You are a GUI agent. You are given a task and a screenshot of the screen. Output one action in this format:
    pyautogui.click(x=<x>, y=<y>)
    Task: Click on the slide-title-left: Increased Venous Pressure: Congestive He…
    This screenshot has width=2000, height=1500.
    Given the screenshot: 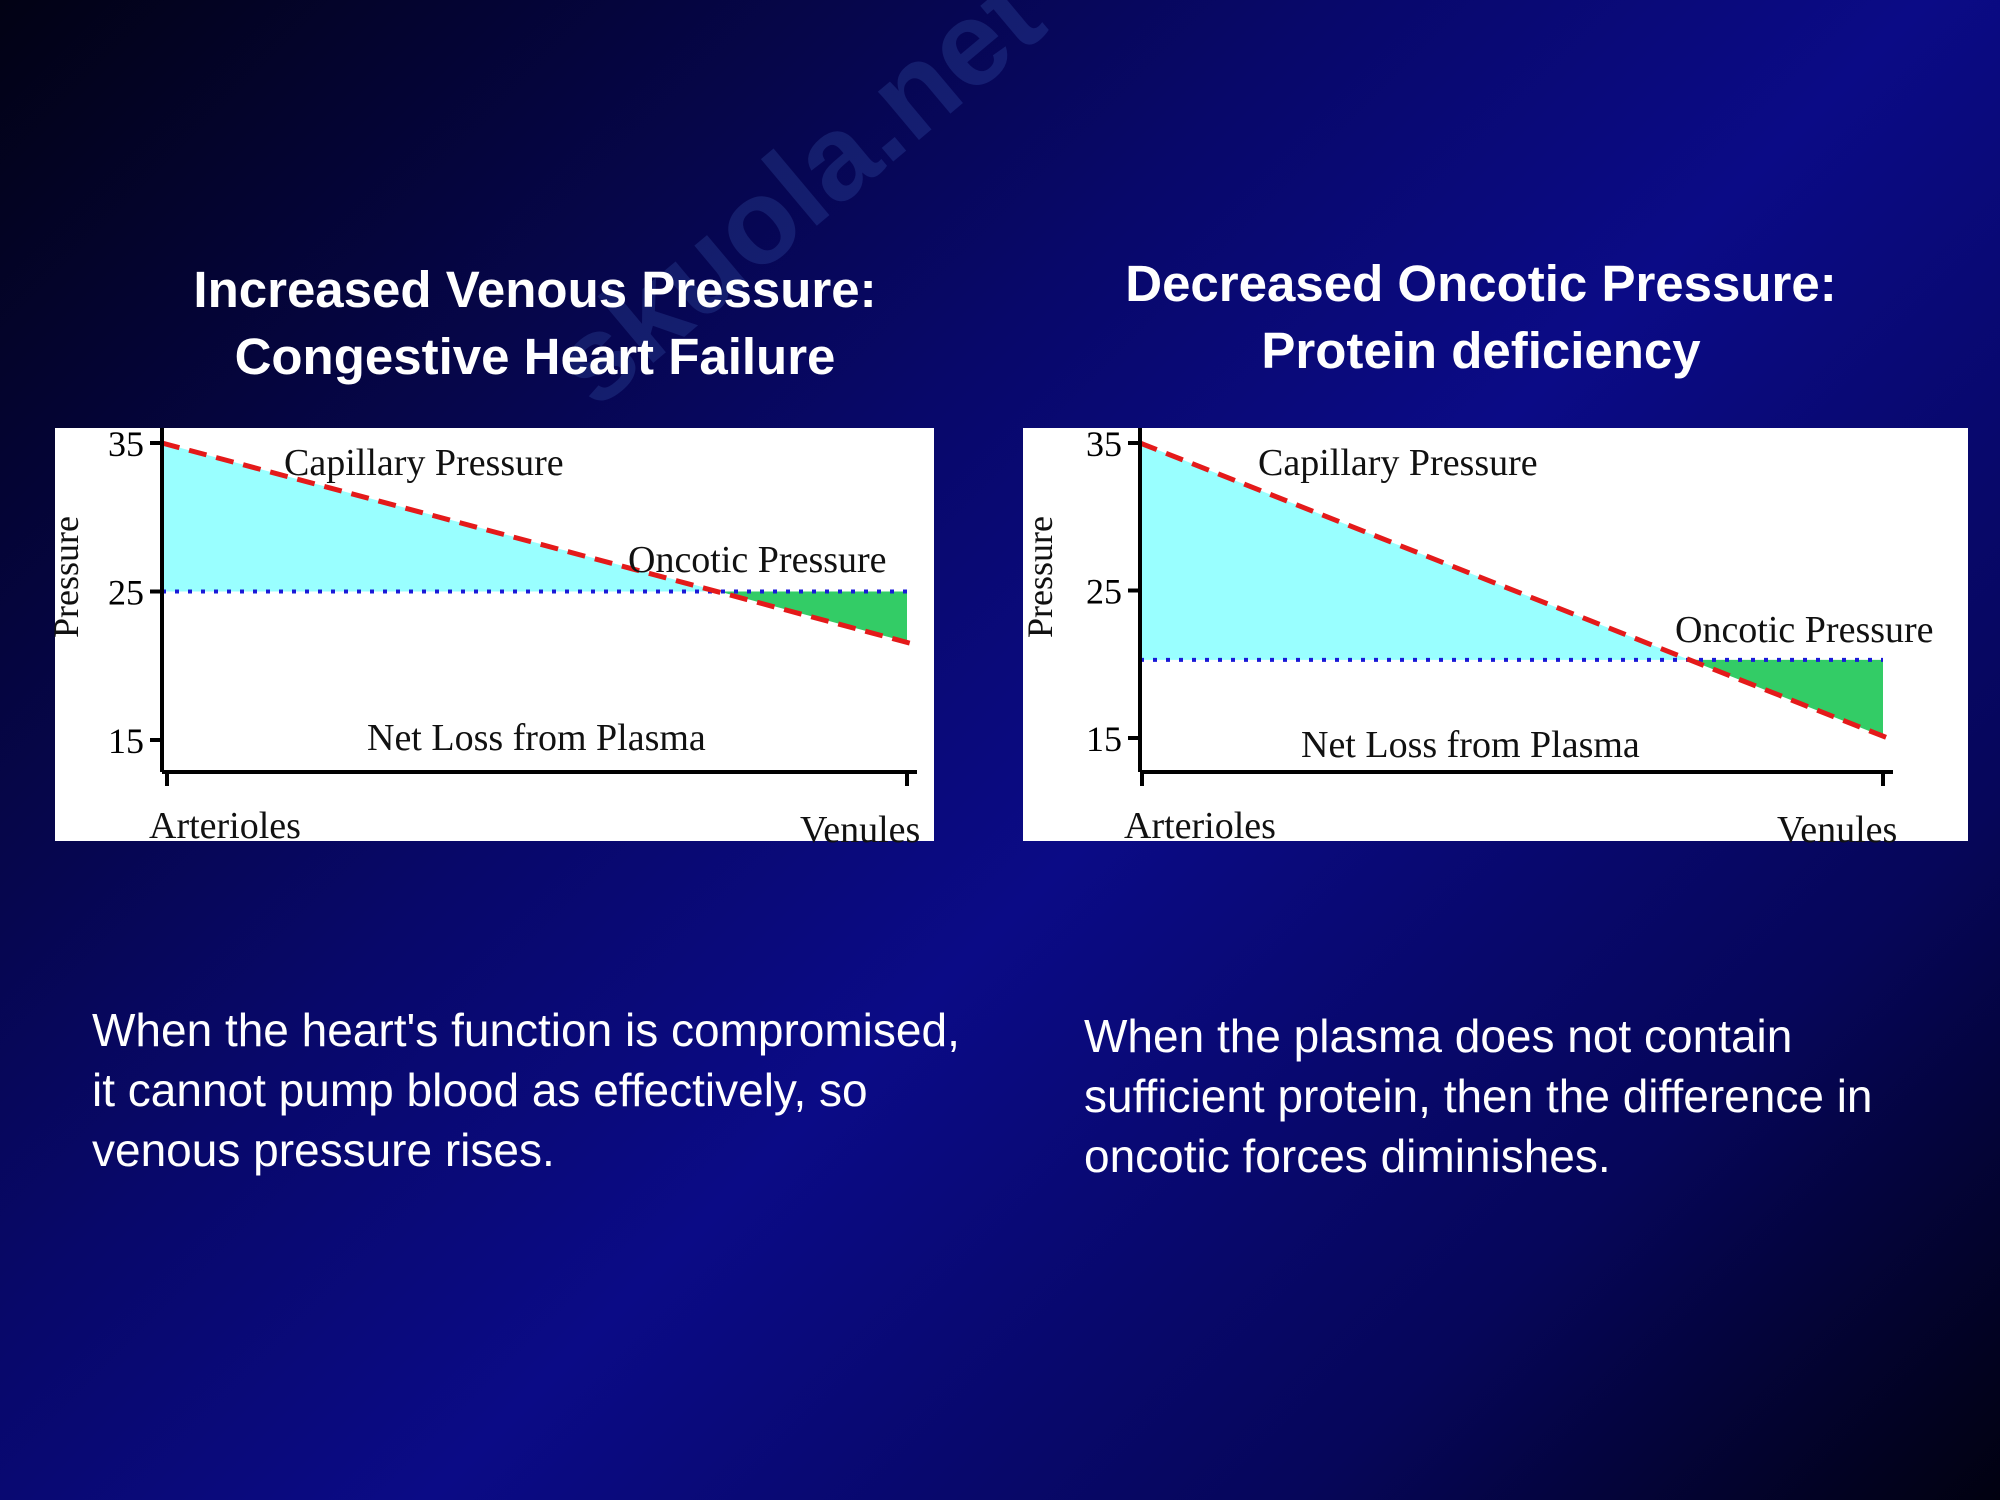 What is the action you would take?
    pyautogui.click(x=535, y=323)
    